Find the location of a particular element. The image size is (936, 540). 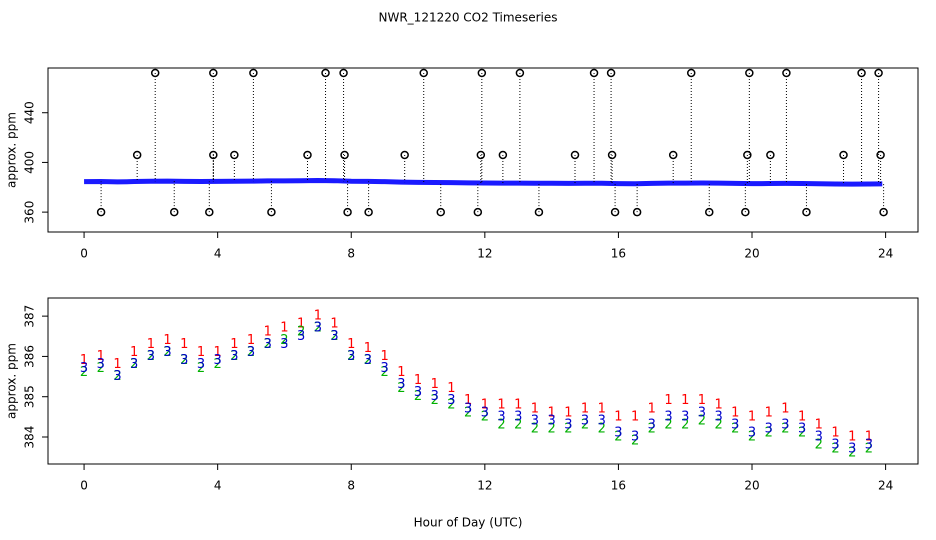

y-tick-label: 400 is located at coordinates (30, 162).